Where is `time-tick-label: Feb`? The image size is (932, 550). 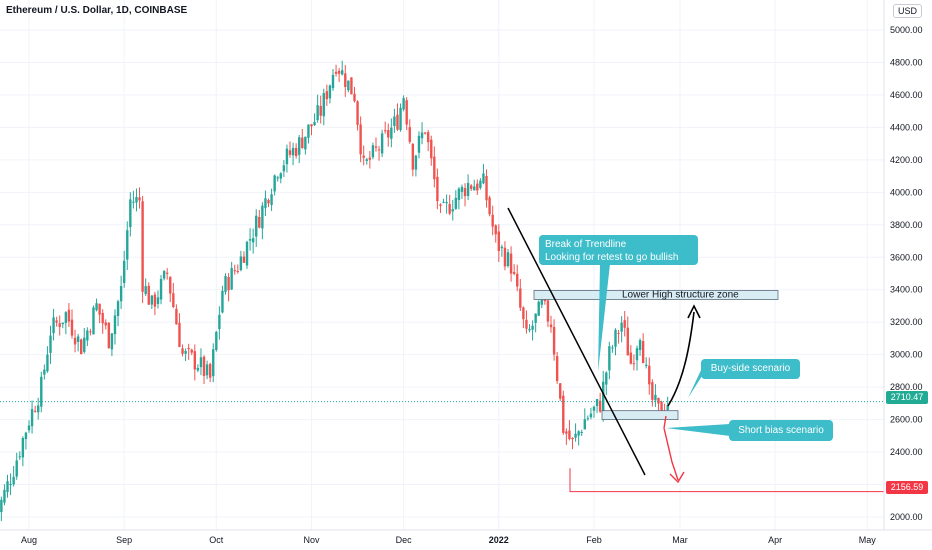 time-tick-label: Feb is located at coordinates (594, 540).